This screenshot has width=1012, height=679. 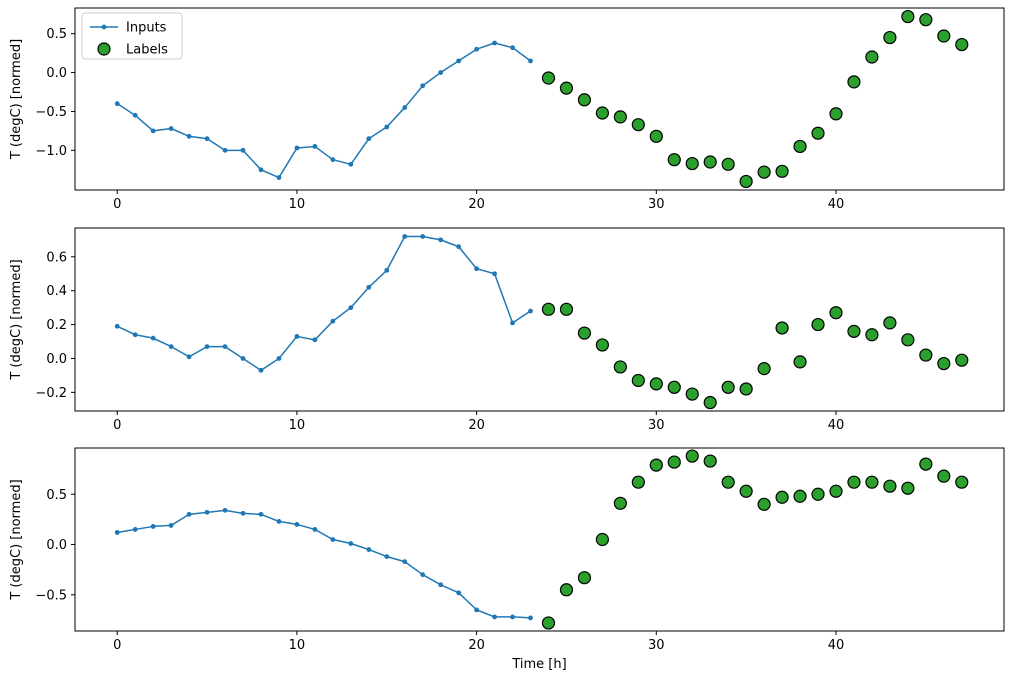 What do you see at coordinates (51, 393) in the screenshot?
I see `y-tick-label: −0.2` at bounding box center [51, 393].